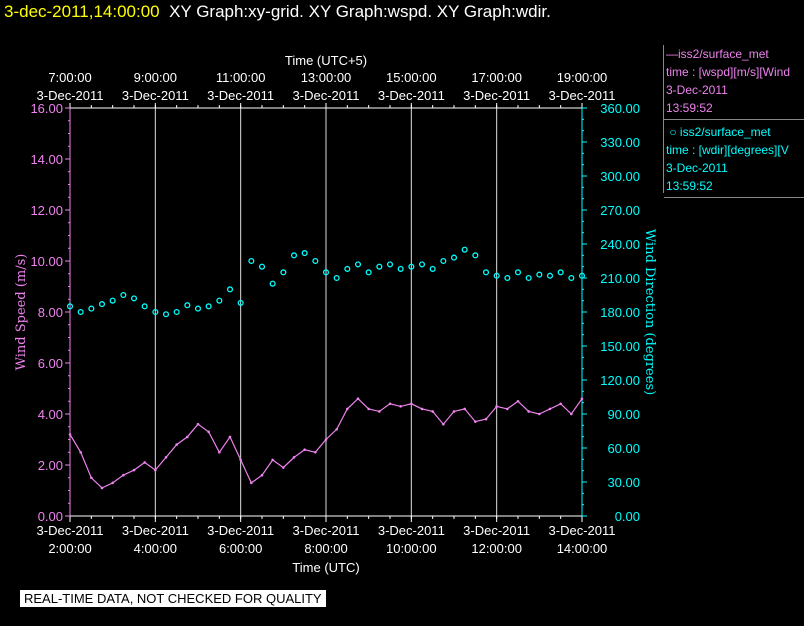  I want to click on legend-series-time: 13:59:52, so click(689, 186).